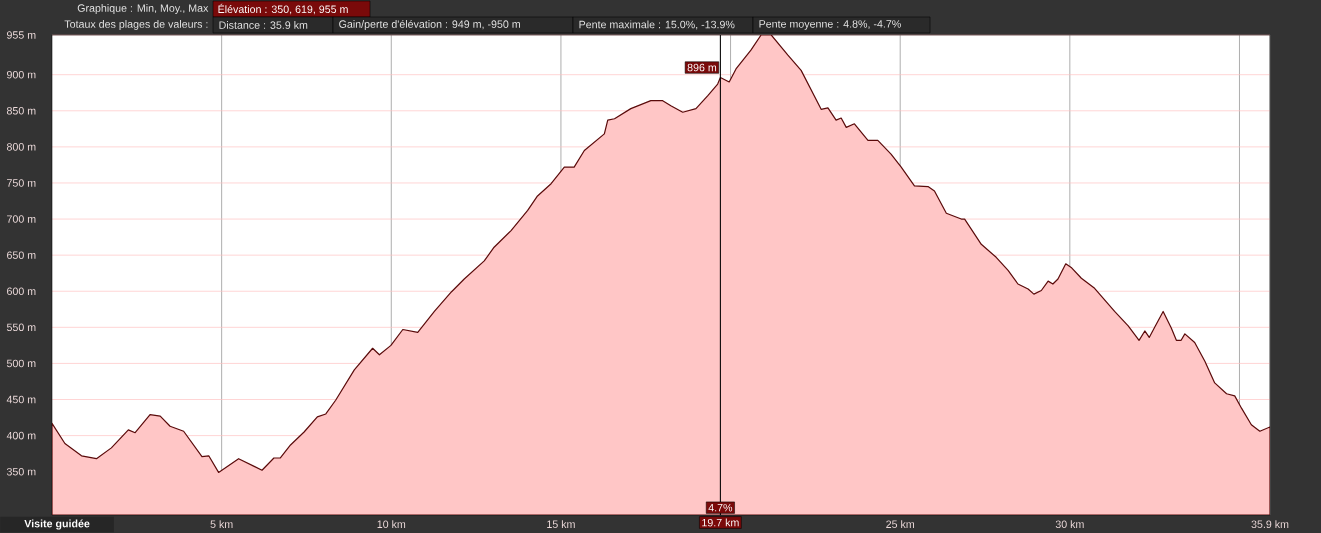  Describe the element at coordinates (21, 183) in the screenshot. I see `y-tick-label: 750 m` at that location.